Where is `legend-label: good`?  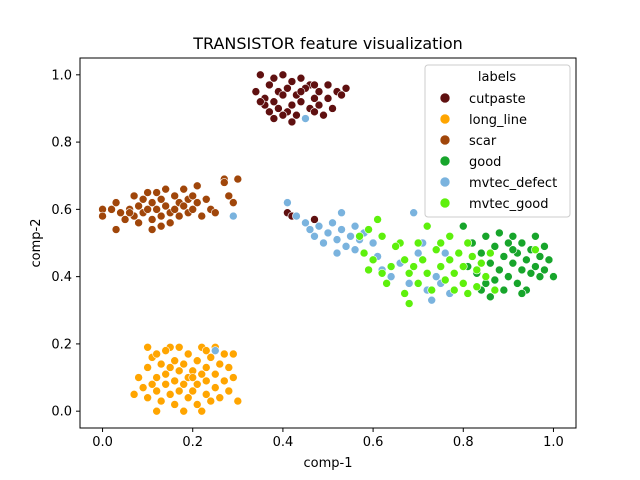
legend-label: good is located at coordinates (485, 162).